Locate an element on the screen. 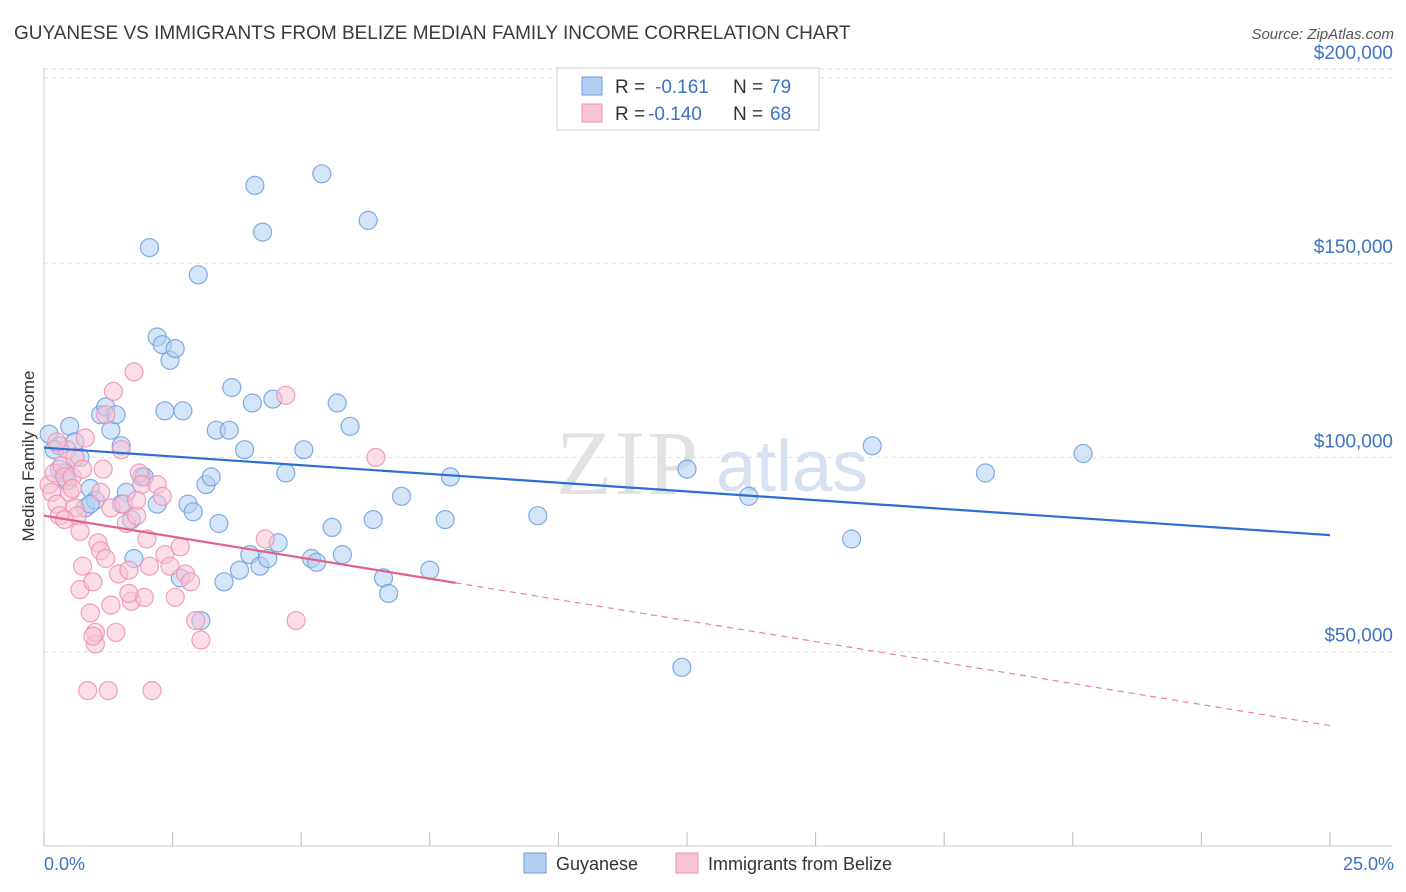 The width and height of the screenshot is (1406, 892). belize-trend-line is located at coordinates (249, 549).